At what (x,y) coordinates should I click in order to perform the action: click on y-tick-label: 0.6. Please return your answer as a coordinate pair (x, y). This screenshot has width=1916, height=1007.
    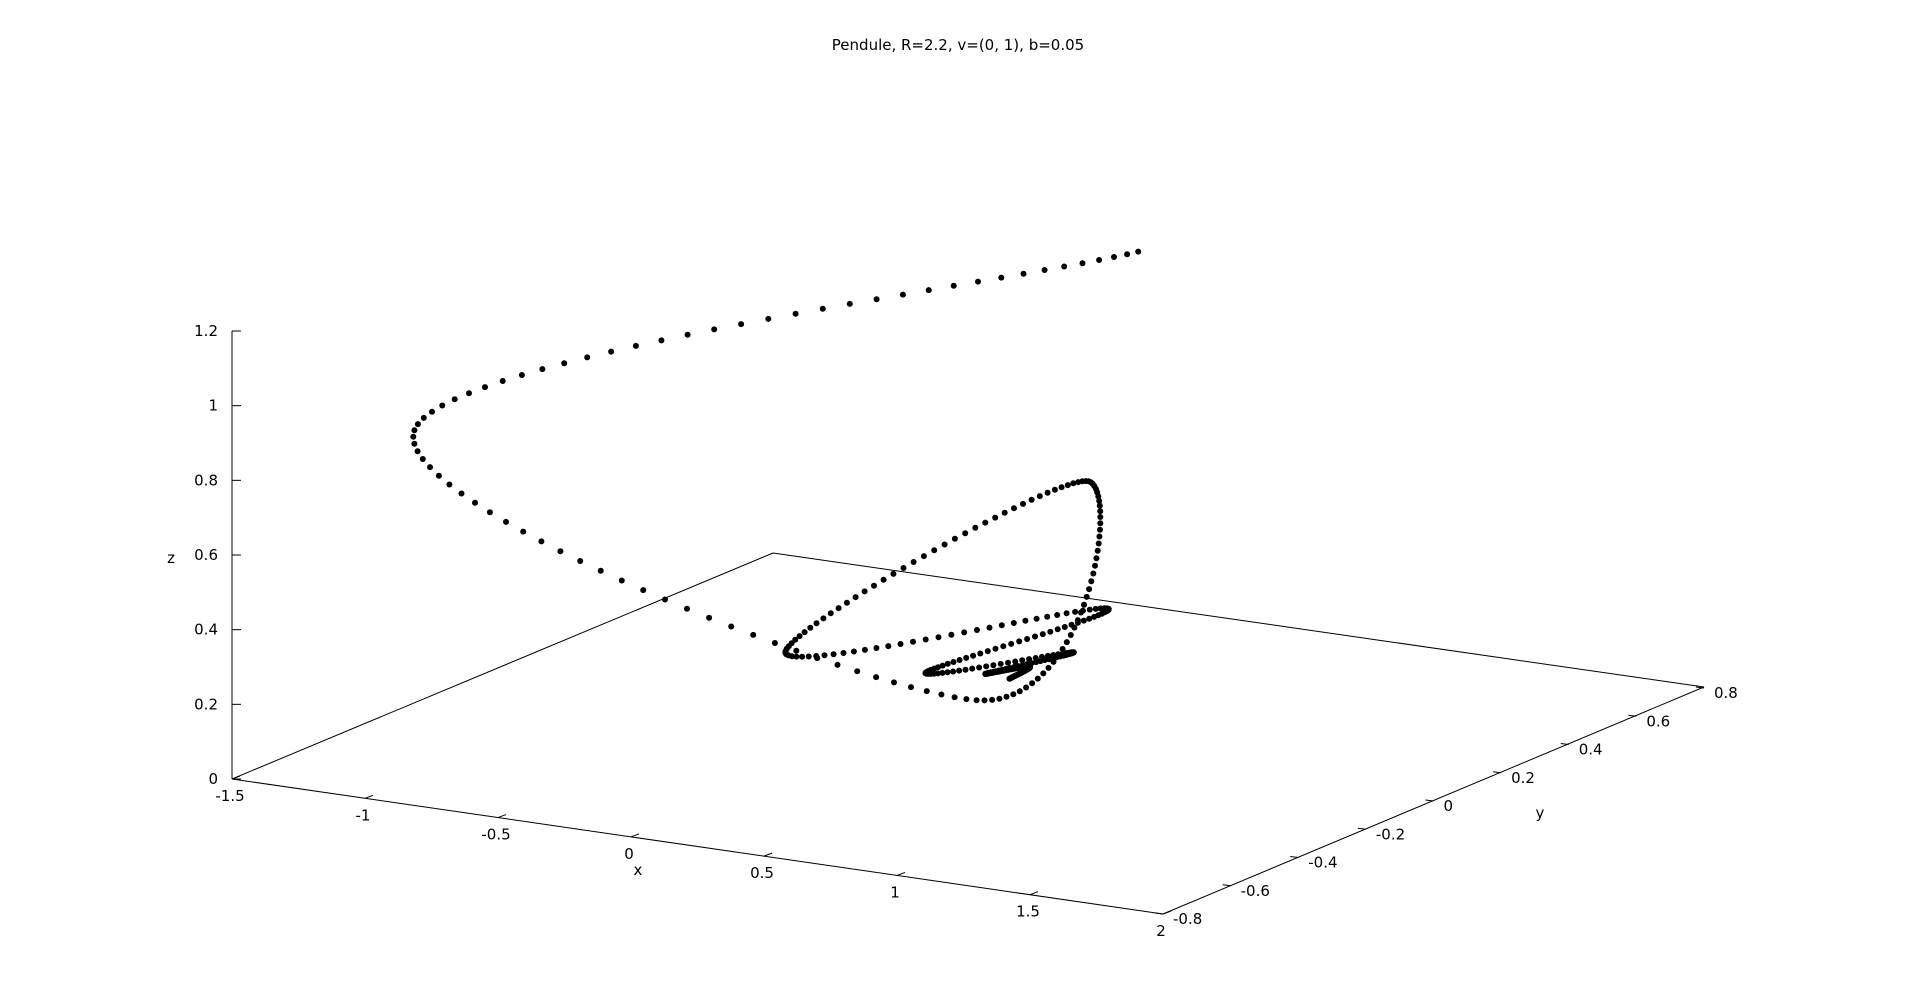
    Looking at the image, I should click on (1658, 721).